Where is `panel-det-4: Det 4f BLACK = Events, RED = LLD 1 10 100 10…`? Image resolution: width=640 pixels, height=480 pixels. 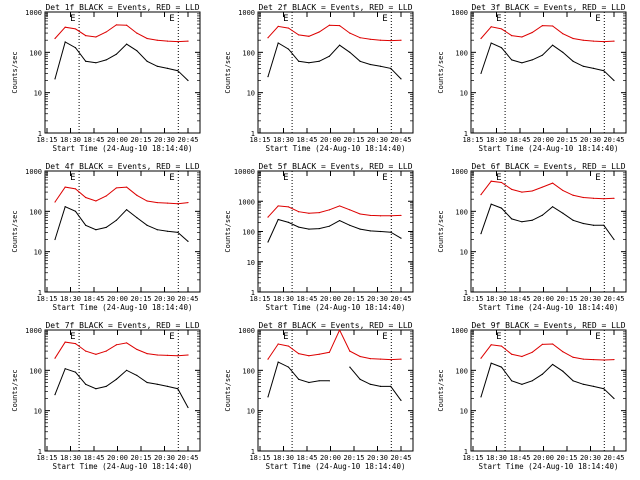 panel-det-4: Det 4f BLACK = Events, RED = LLD 1 10 100 10… is located at coordinates (106, 237).